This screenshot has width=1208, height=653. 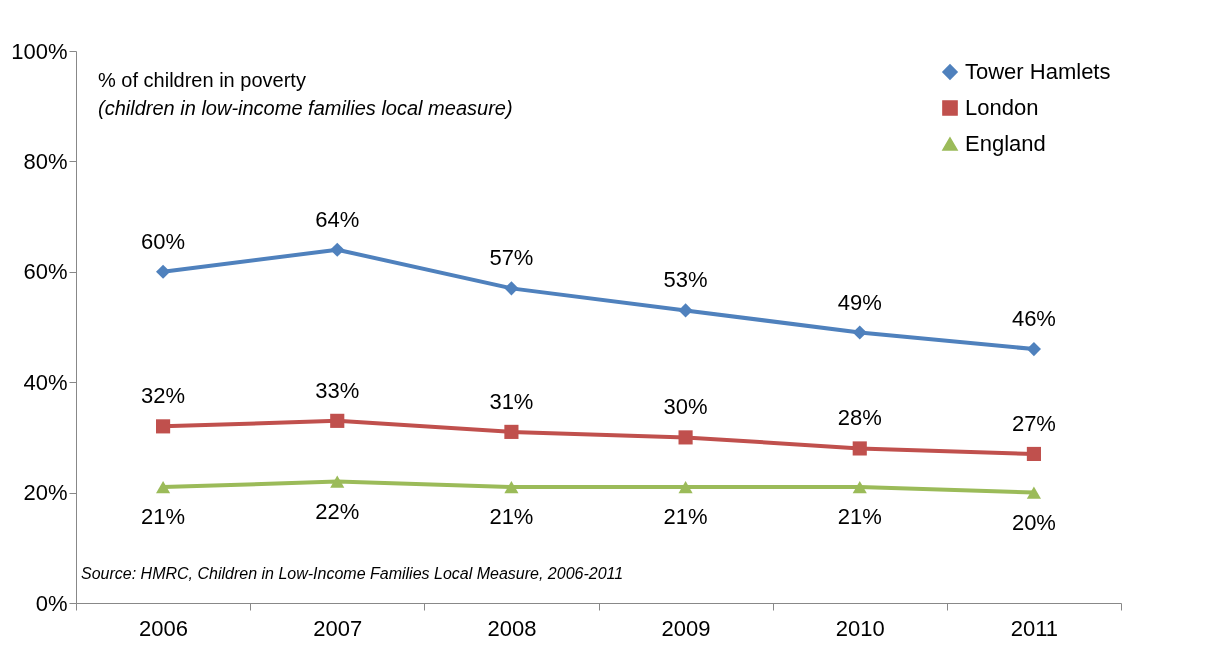 I want to click on data-label: 20%, so click(x=1033, y=522).